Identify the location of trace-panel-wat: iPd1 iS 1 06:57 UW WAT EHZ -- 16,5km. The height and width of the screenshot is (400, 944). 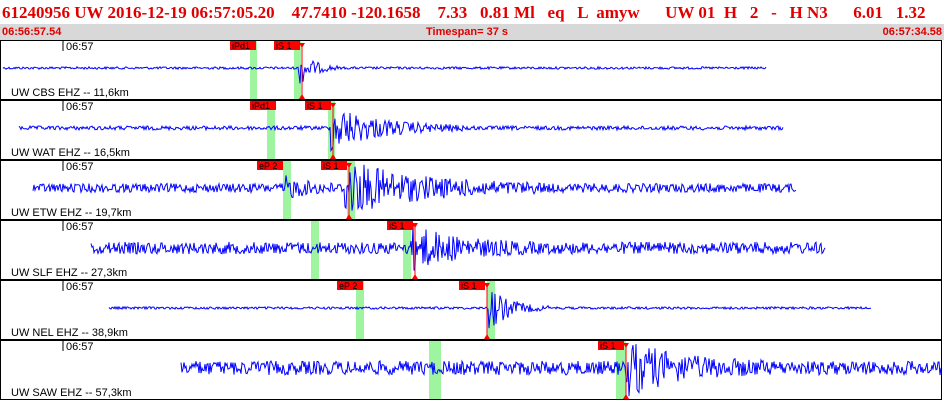
(471, 130).